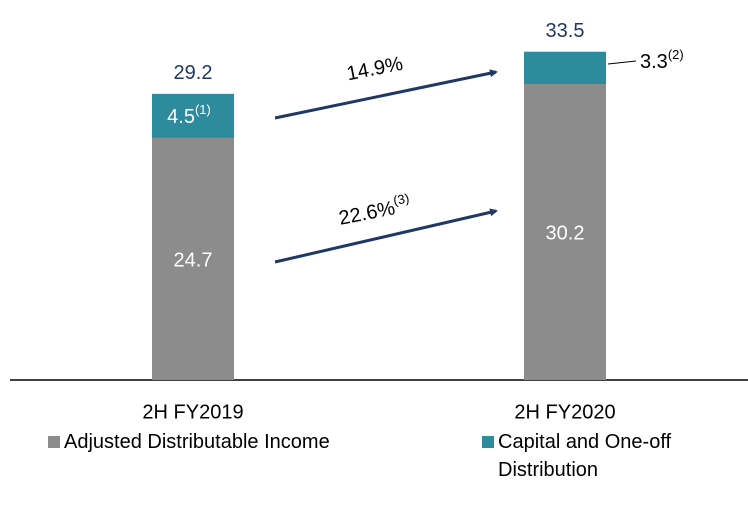 This screenshot has height=507, width=748. I want to click on value: 4.5, so click(181, 117).